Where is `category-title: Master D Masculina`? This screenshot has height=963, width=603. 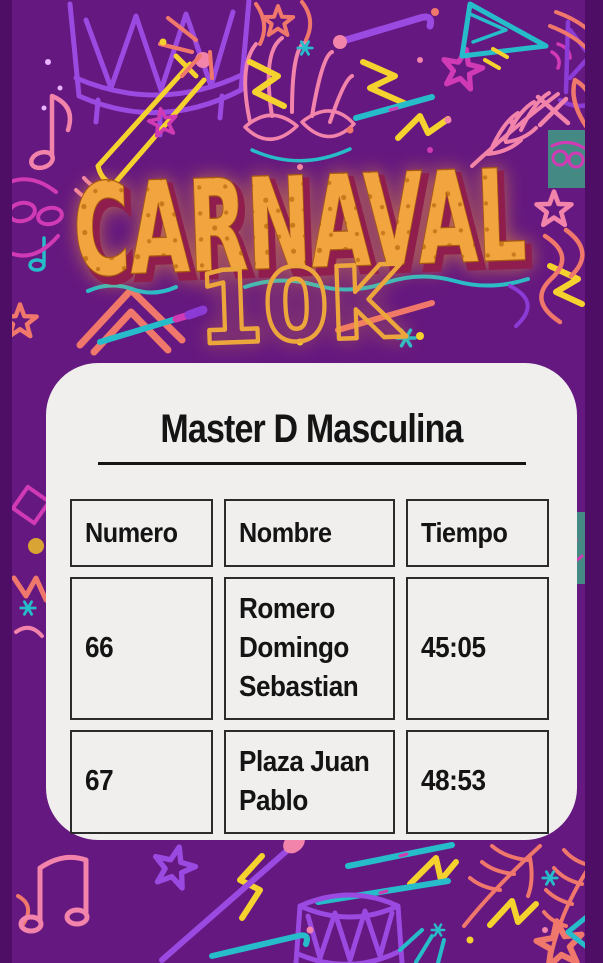 category-title: Master D Masculina is located at coordinates (311, 429).